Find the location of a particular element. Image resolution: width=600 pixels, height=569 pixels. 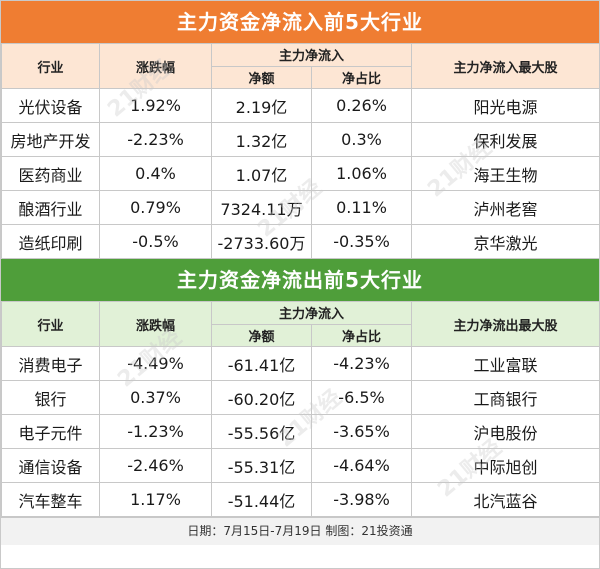

table-row: 电子元件 -1.23% -55.56亿 -3.65% 沪电股份 is located at coordinates (300, 431).